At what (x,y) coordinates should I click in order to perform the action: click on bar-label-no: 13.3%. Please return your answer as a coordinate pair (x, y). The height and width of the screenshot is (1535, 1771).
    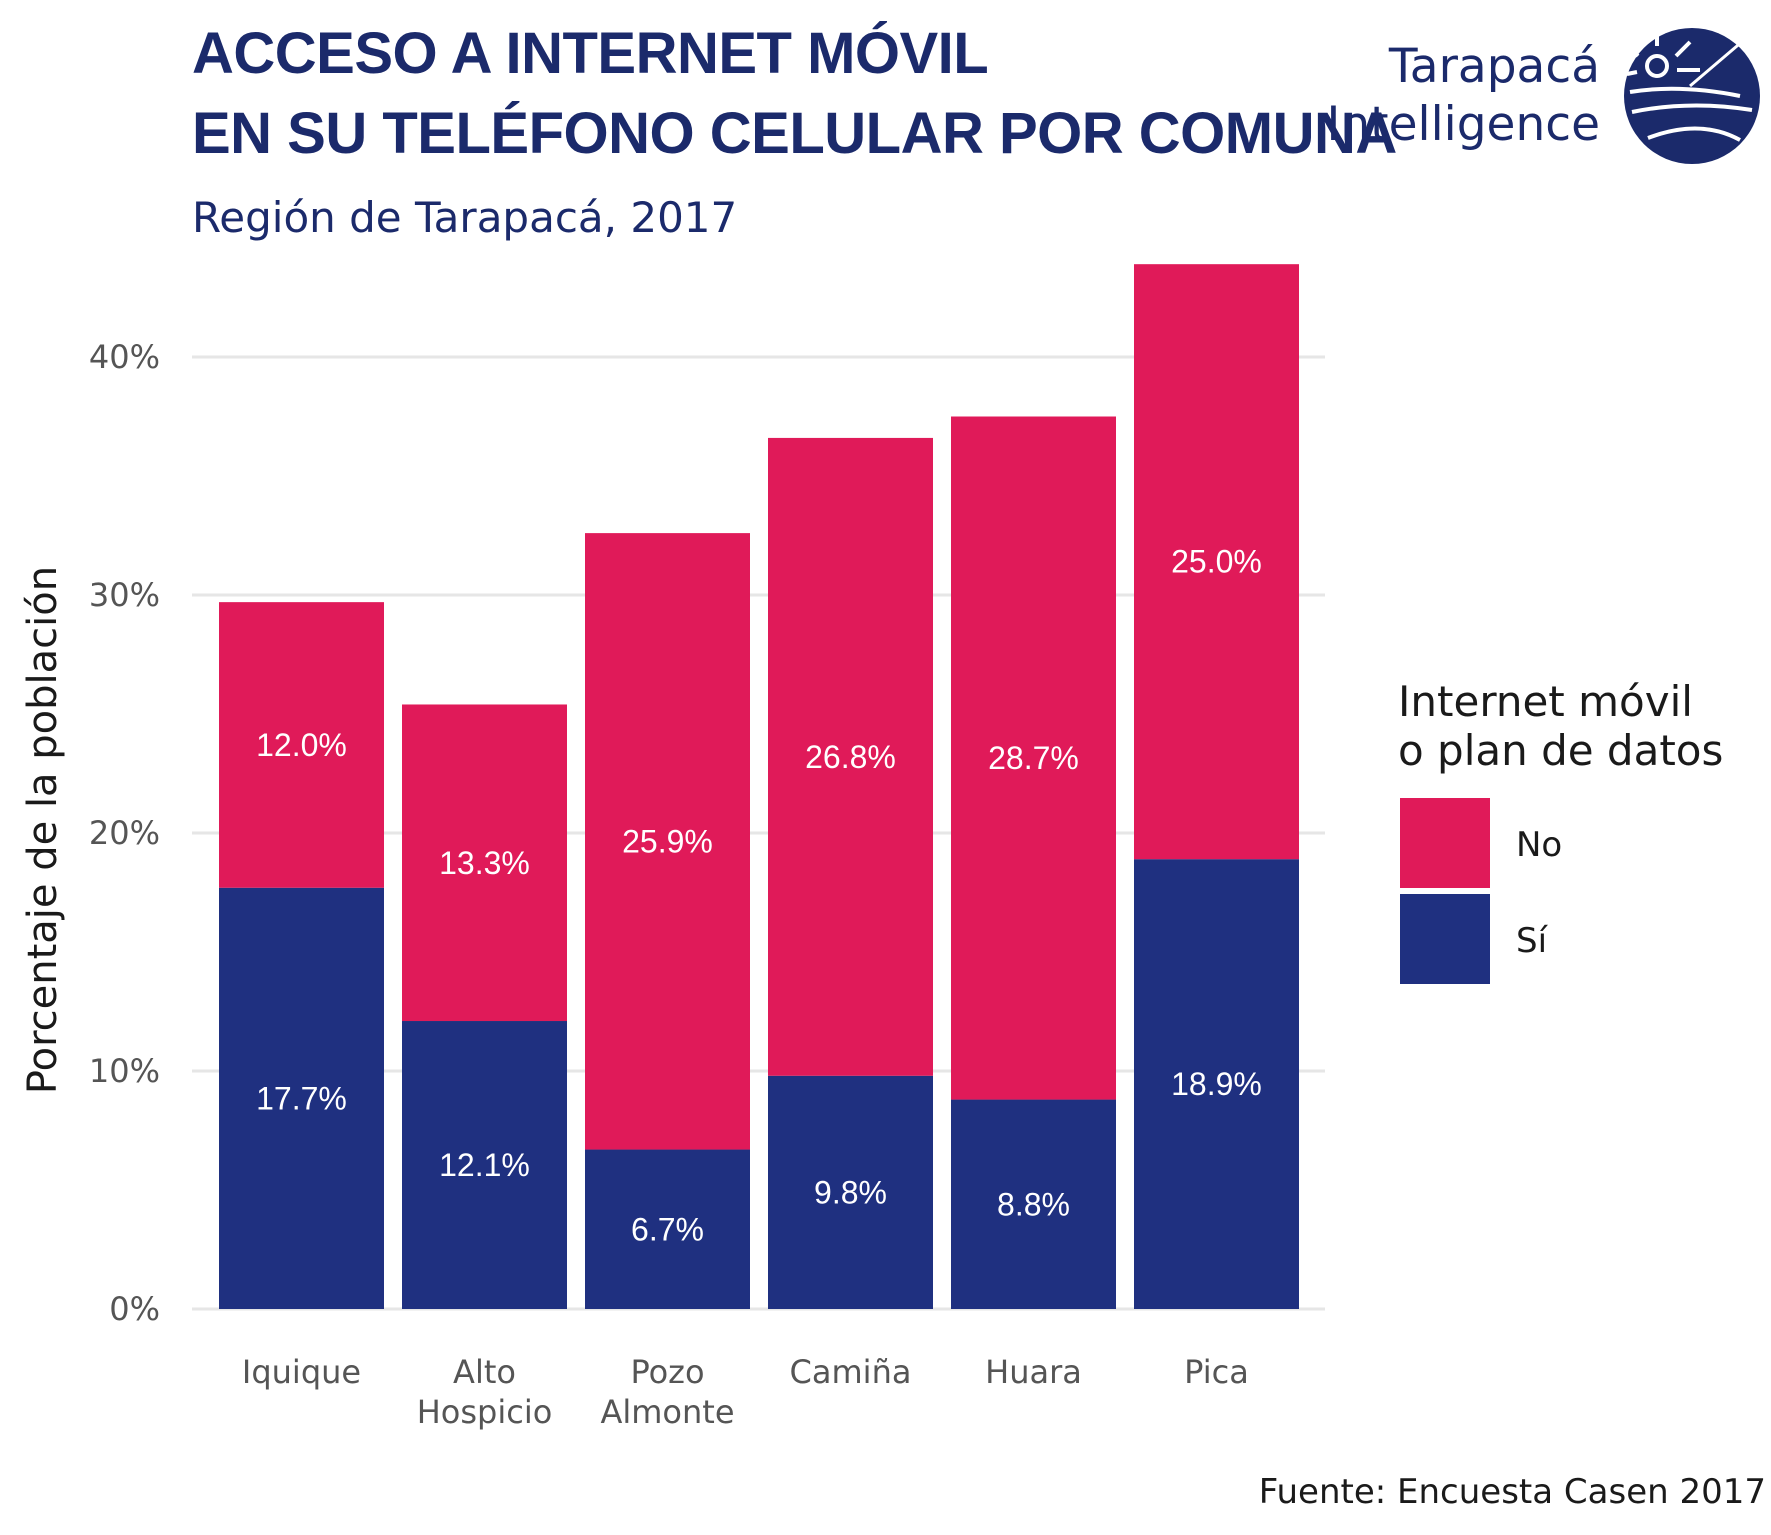
    Looking at the image, I should click on (484, 863).